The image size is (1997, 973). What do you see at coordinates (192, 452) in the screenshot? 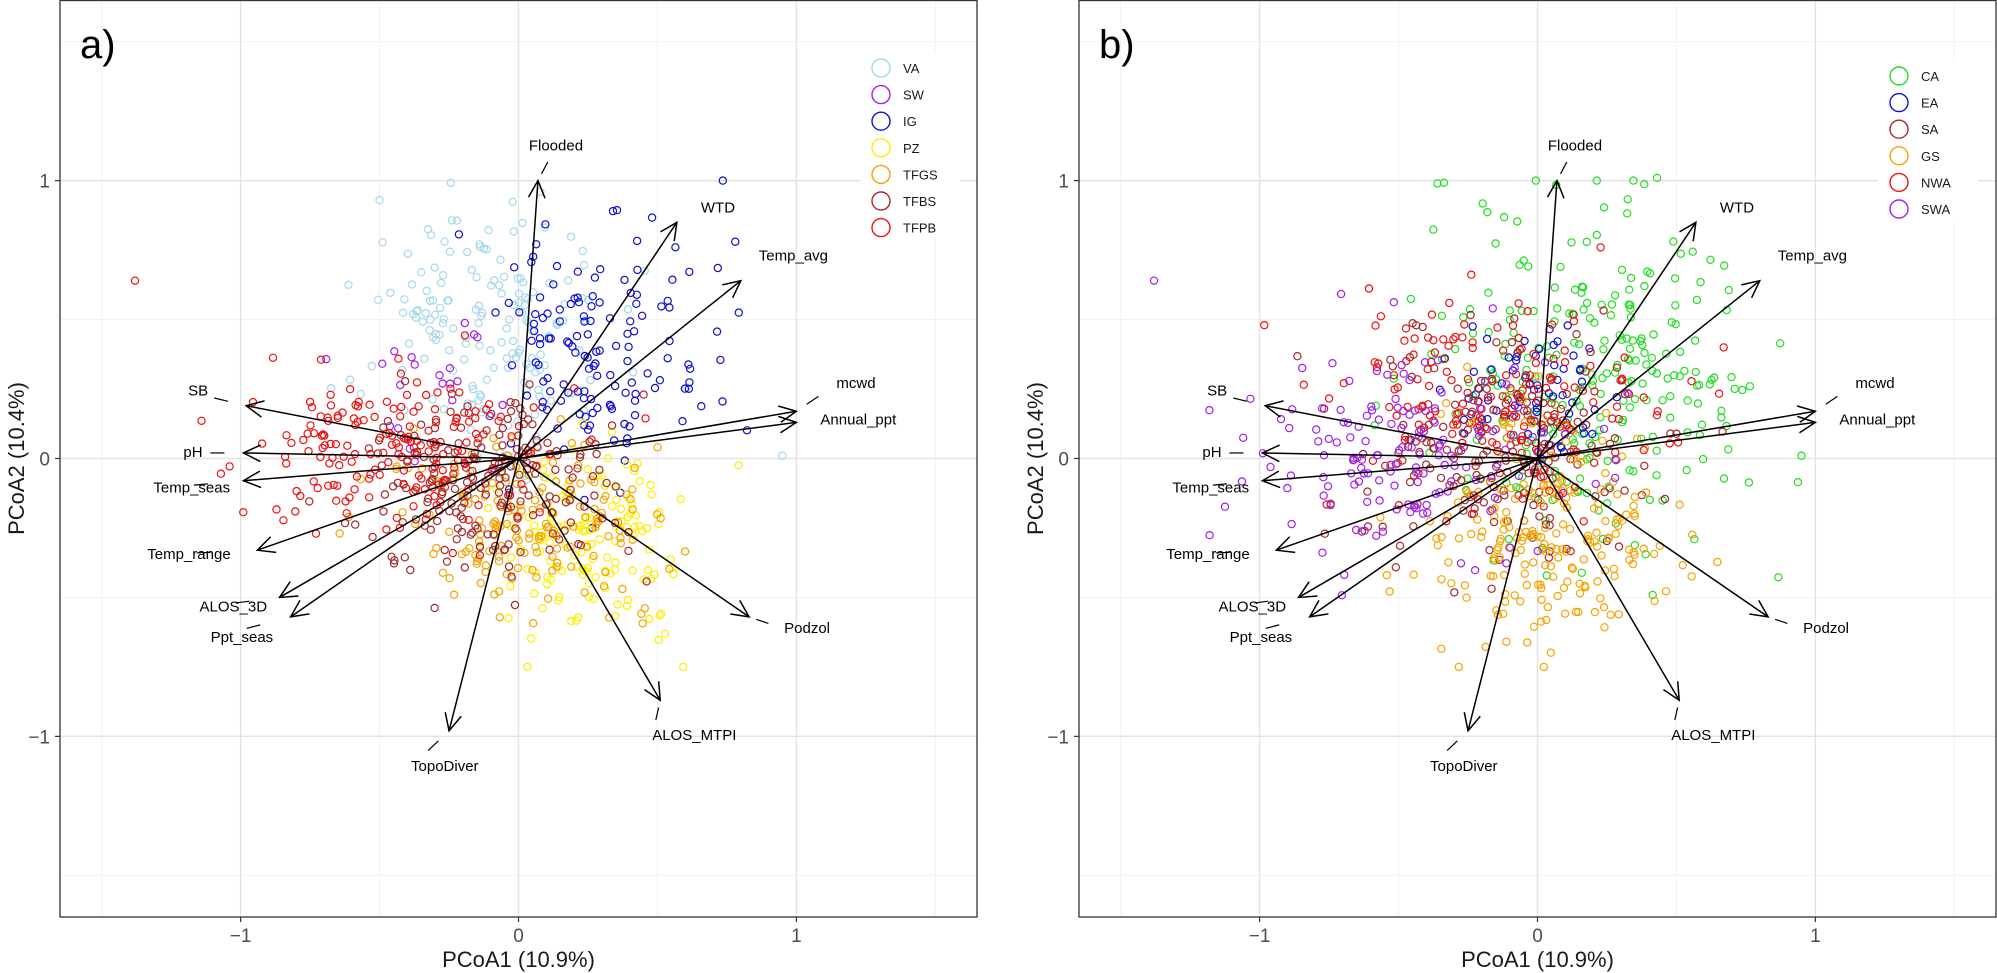
I see `vector-label: pH` at bounding box center [192, 452].